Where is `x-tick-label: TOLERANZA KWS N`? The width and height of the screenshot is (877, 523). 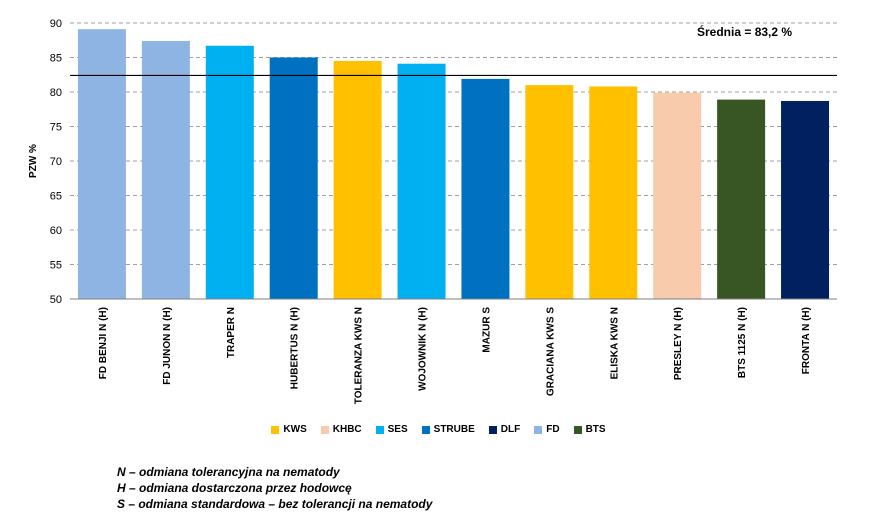 x-tick-label: TOLERANZA KWS N is located at coordinates (359, 355).